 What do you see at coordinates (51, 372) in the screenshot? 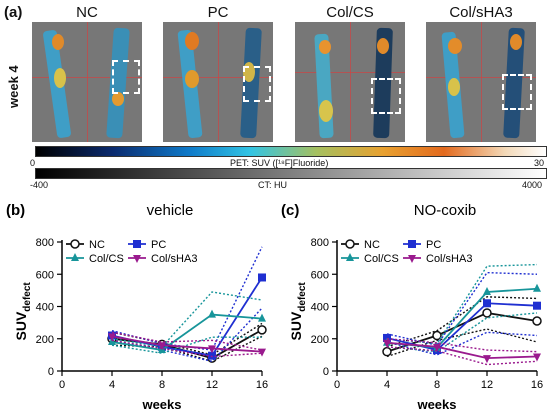
I see `chart-b-y-tick-label: 0` at bounding box center [51, 372].